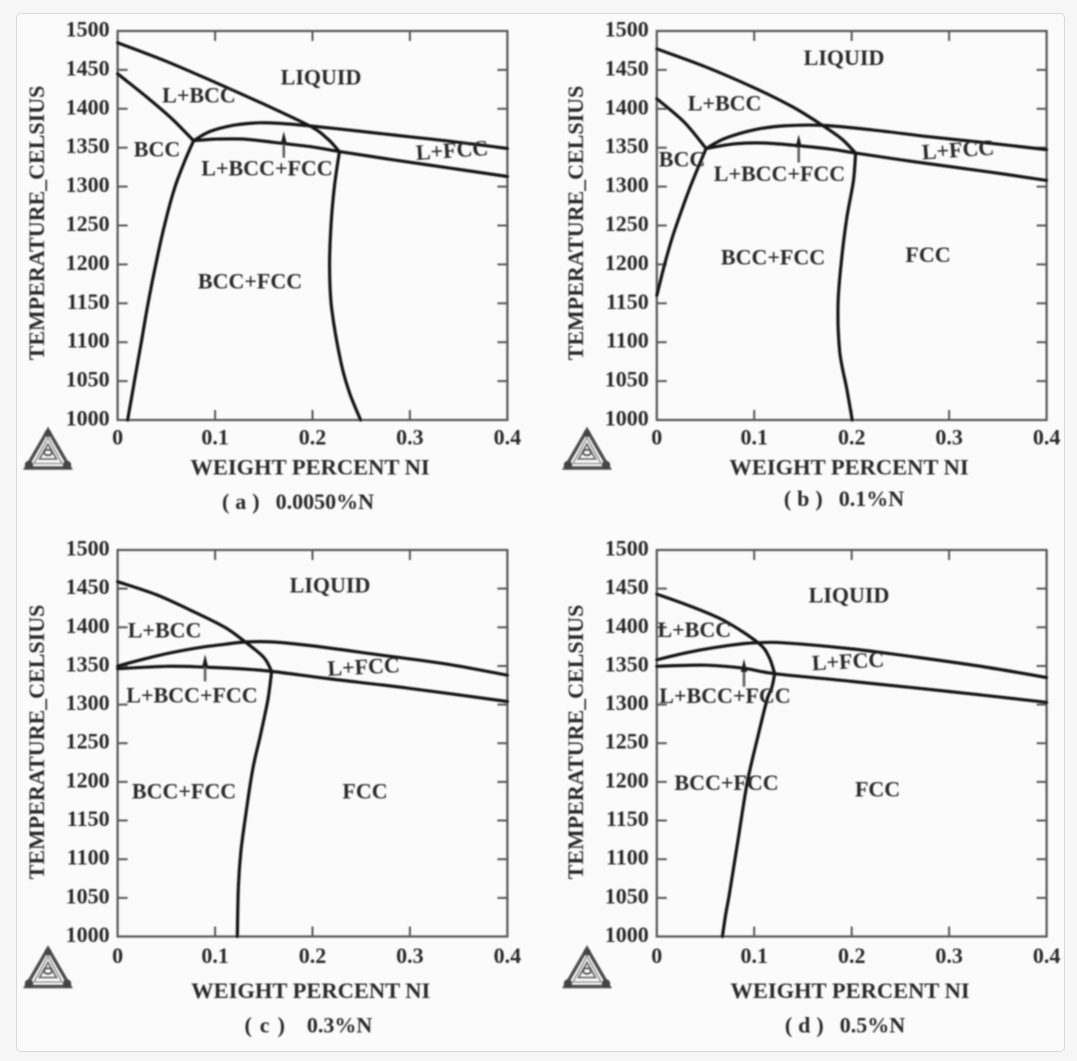  What do you see at coordinates (308, 1024) in the screenshot?
I see `svg-text:(c)0.3%N: (c) 0.3%N` at bounding box center [308, 1024].